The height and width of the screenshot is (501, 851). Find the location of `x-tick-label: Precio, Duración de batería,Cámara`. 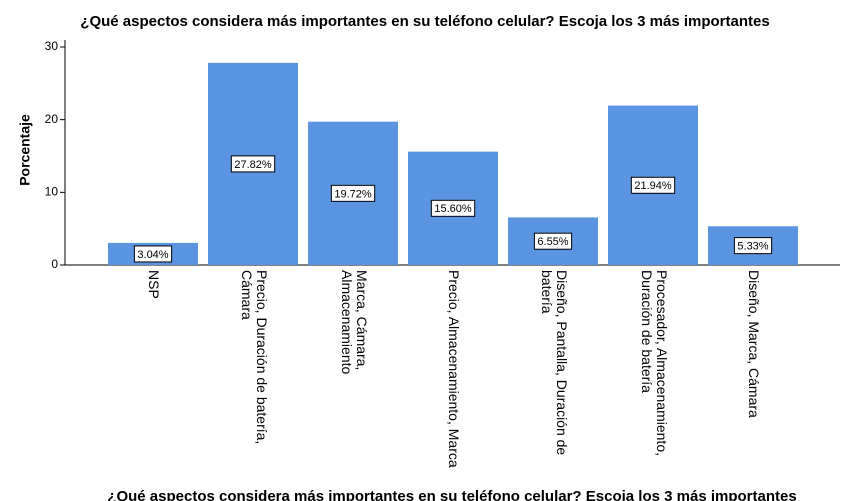

x-tick-label: Precio, Duración de batería,Cámara is located at coordinates (254, 357).